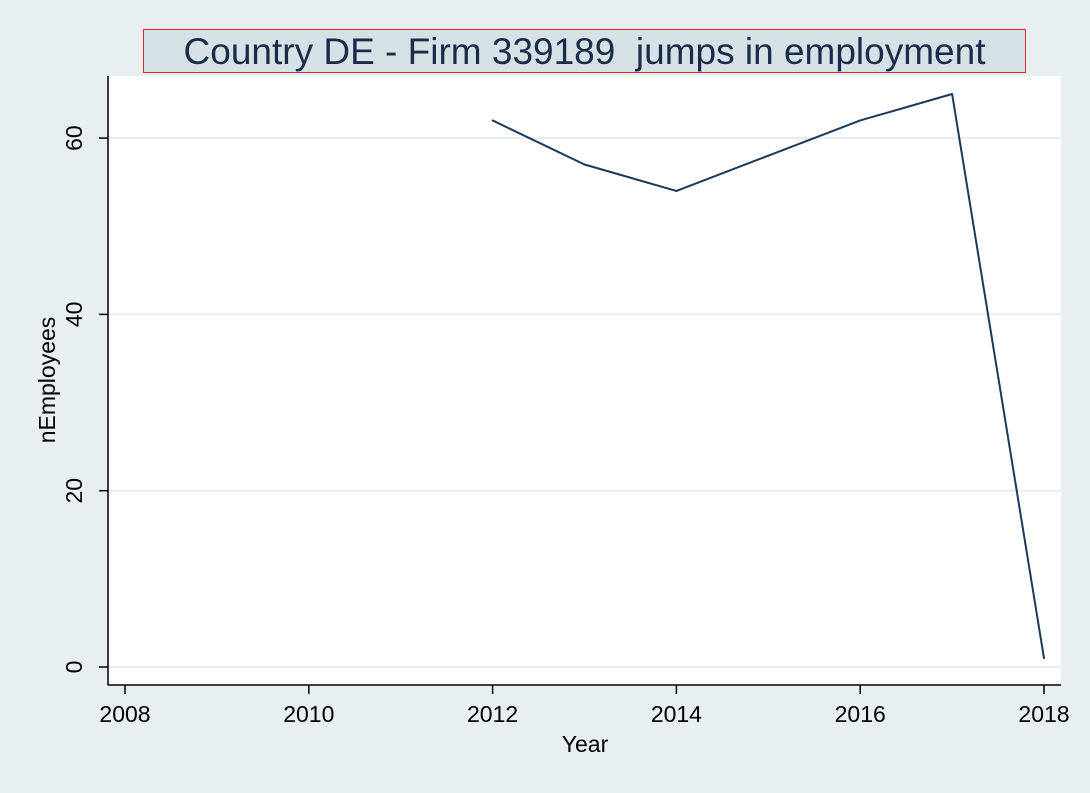  What do you see at coordinates (860, 714) in the screenshot?
I see `x-tick-label-2016: 2016` at bounding box center [860, 714].